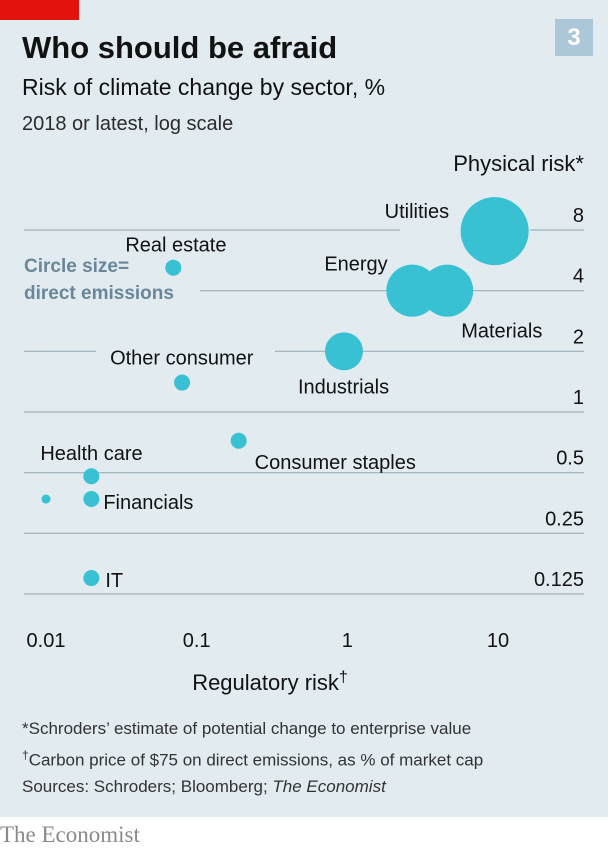 Image resolution: width=608 pixels, height=853 pixels. I want to click on x-axis-title: Regulatory risk†, so click(270, 682).